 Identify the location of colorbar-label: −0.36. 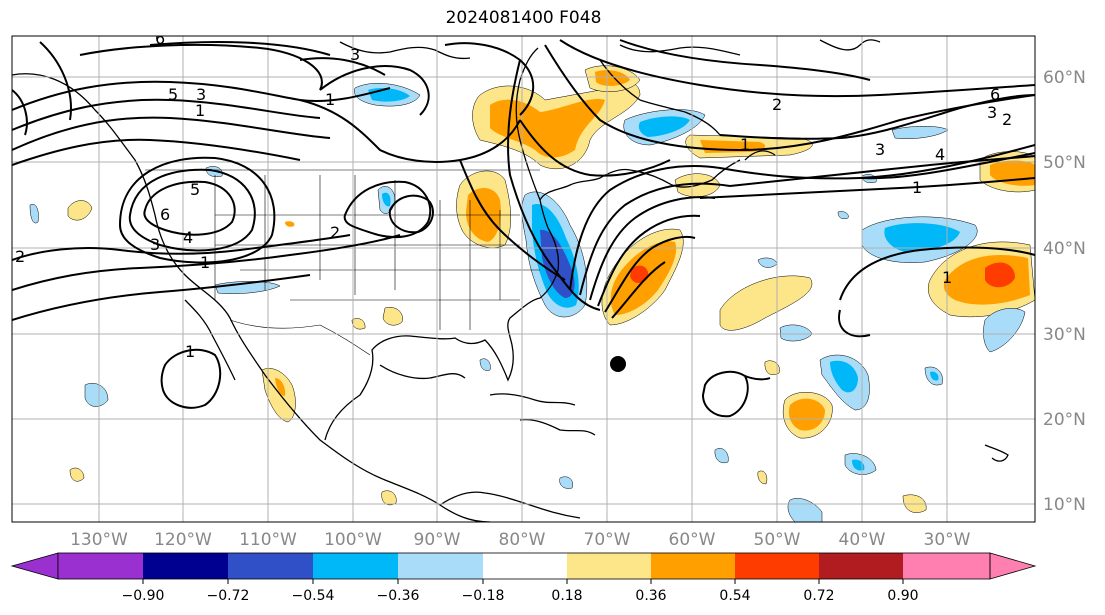
(398, 596).